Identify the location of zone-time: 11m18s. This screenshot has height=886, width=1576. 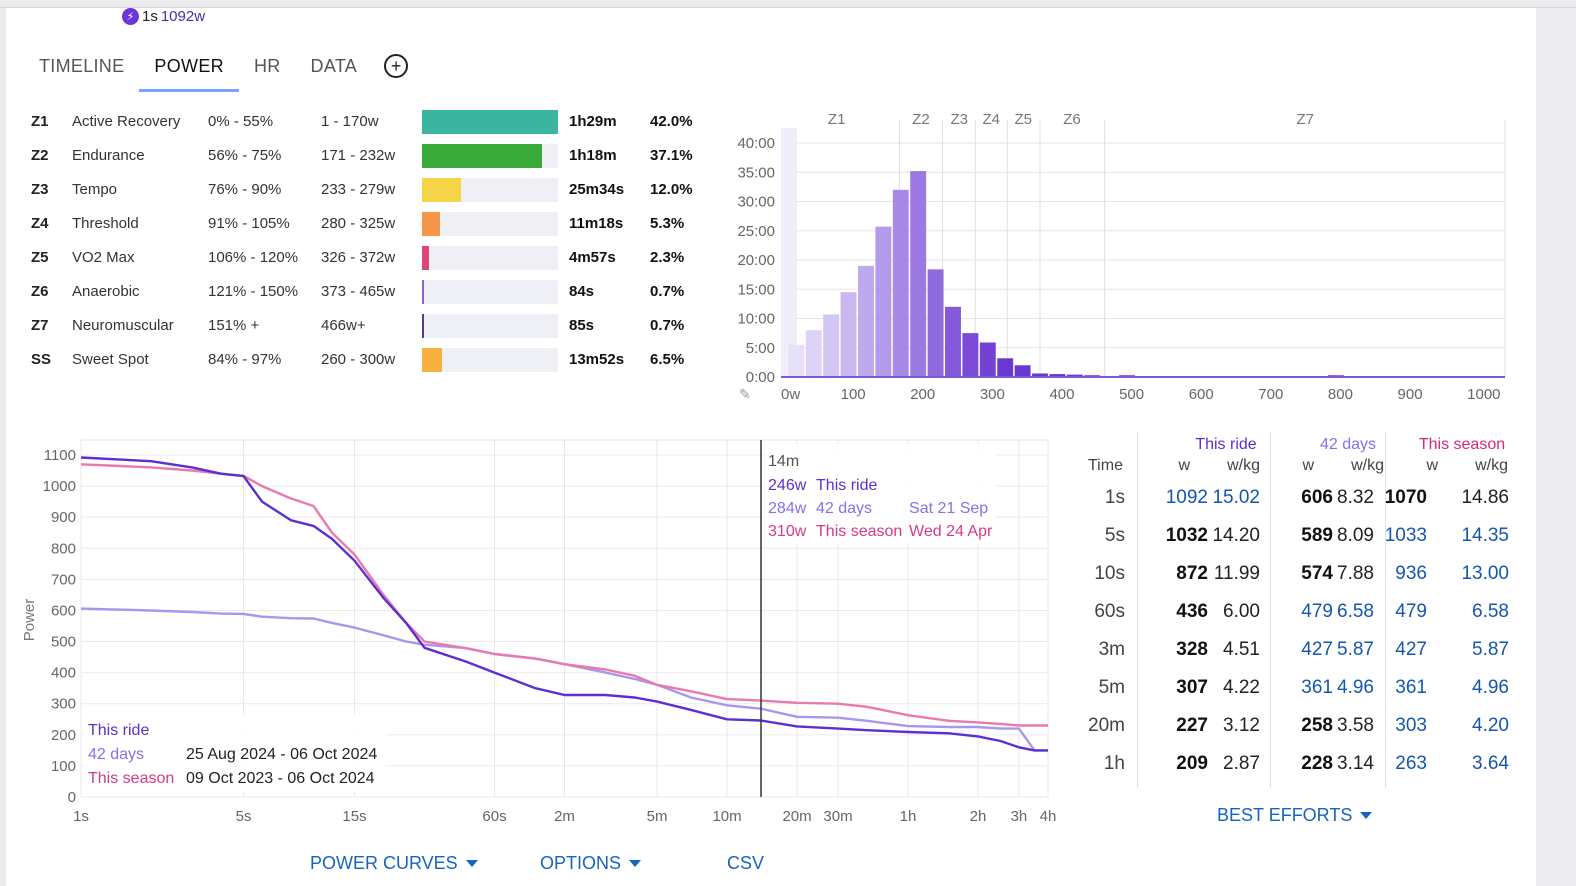
(596, 223).